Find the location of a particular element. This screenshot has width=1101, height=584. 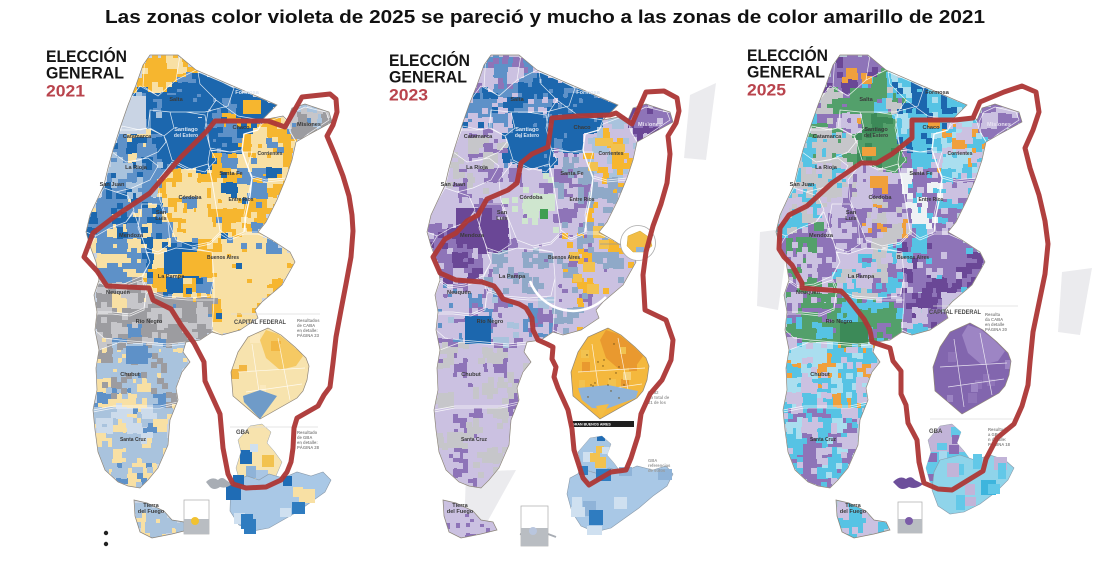

svg-text: 2023 is located at coordinates (408, 94).